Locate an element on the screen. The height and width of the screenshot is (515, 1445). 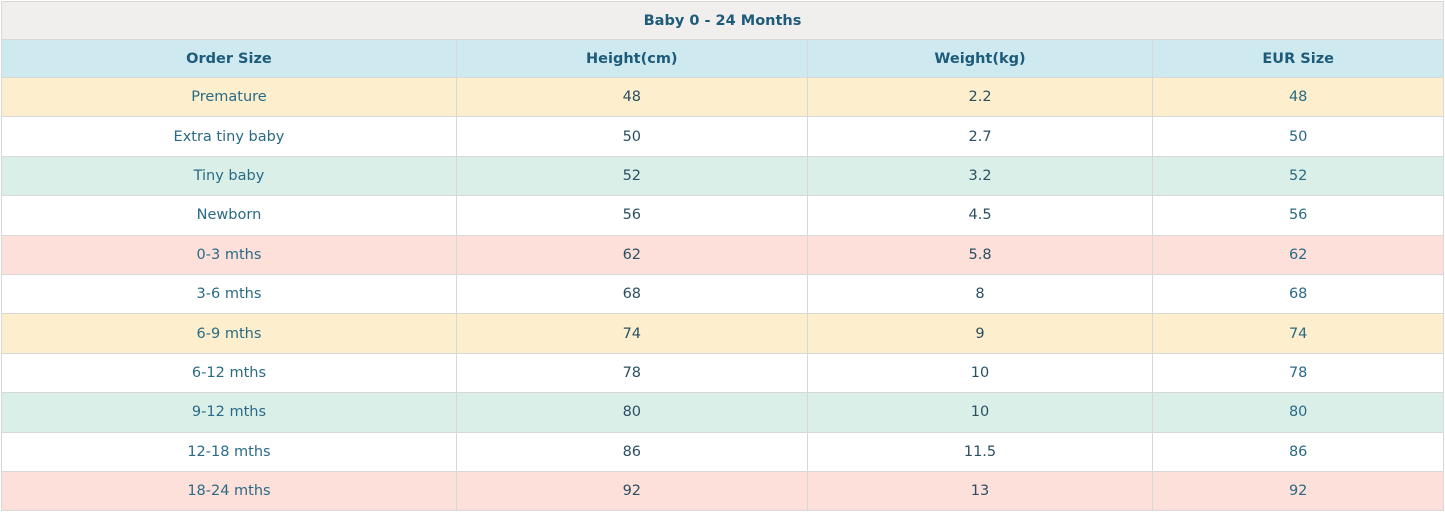
cell-order-size: 6-12 mths is located at coordinates (229, 373).